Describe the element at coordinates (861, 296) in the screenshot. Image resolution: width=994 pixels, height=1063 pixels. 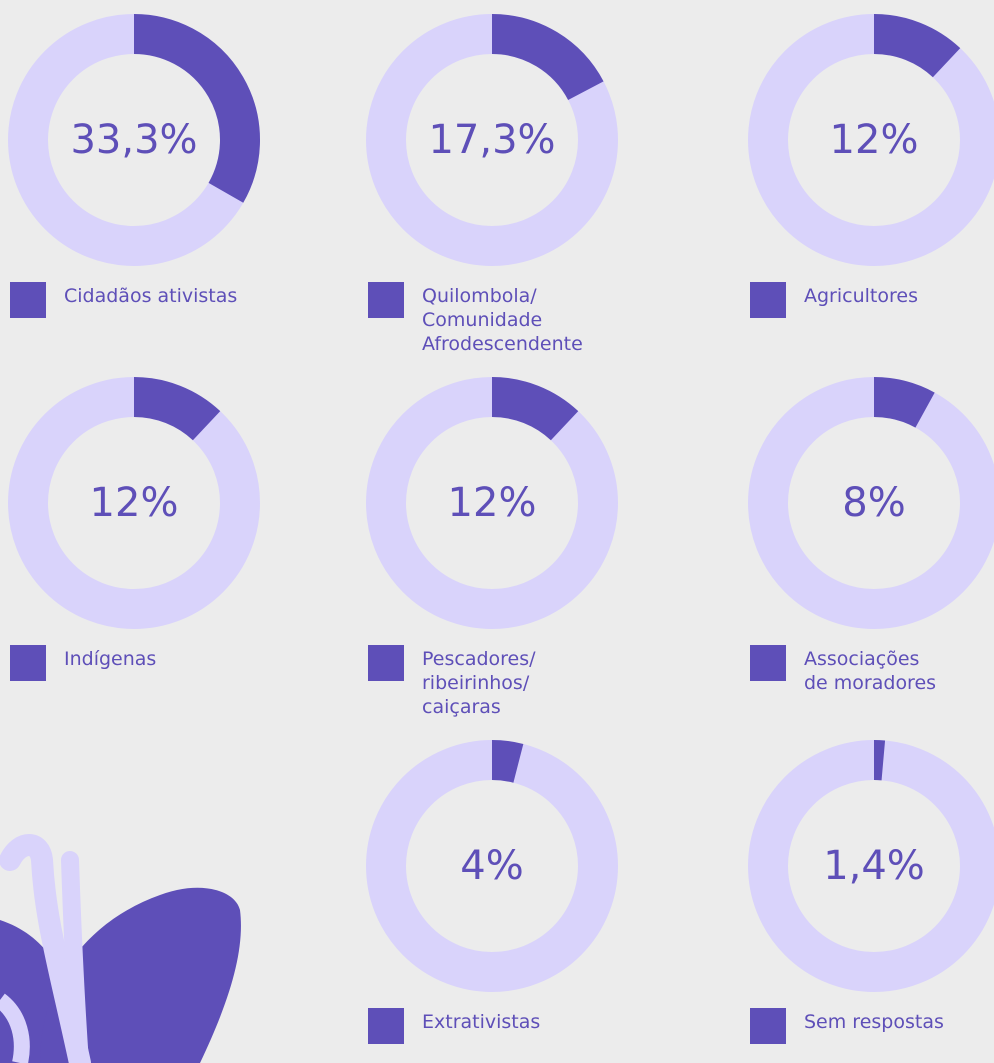
I see `legend-label: Agricultores` at that location.